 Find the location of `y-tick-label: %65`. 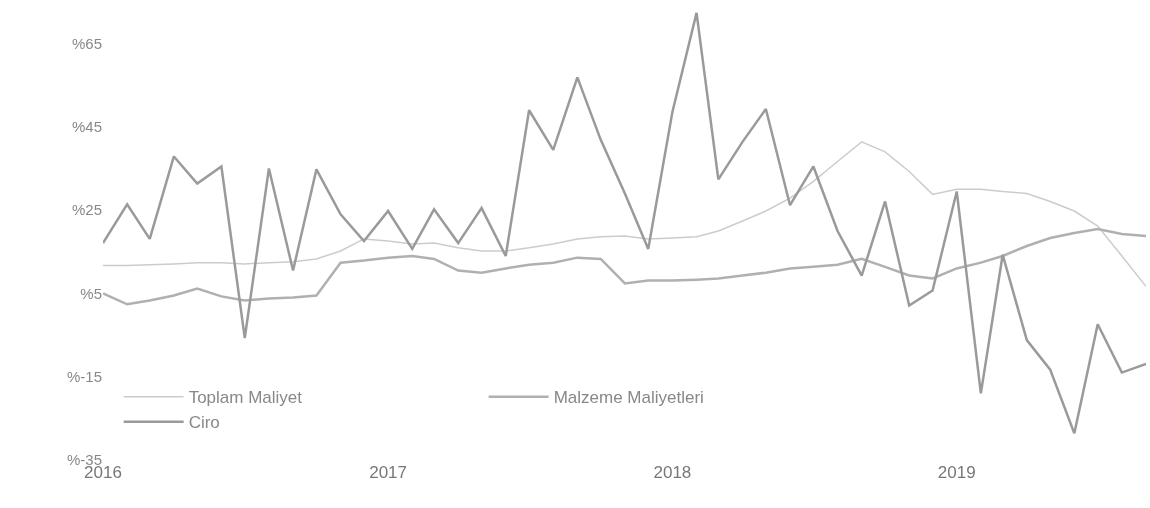

y-tick-label: %65 is located at coordinates (86, 43).